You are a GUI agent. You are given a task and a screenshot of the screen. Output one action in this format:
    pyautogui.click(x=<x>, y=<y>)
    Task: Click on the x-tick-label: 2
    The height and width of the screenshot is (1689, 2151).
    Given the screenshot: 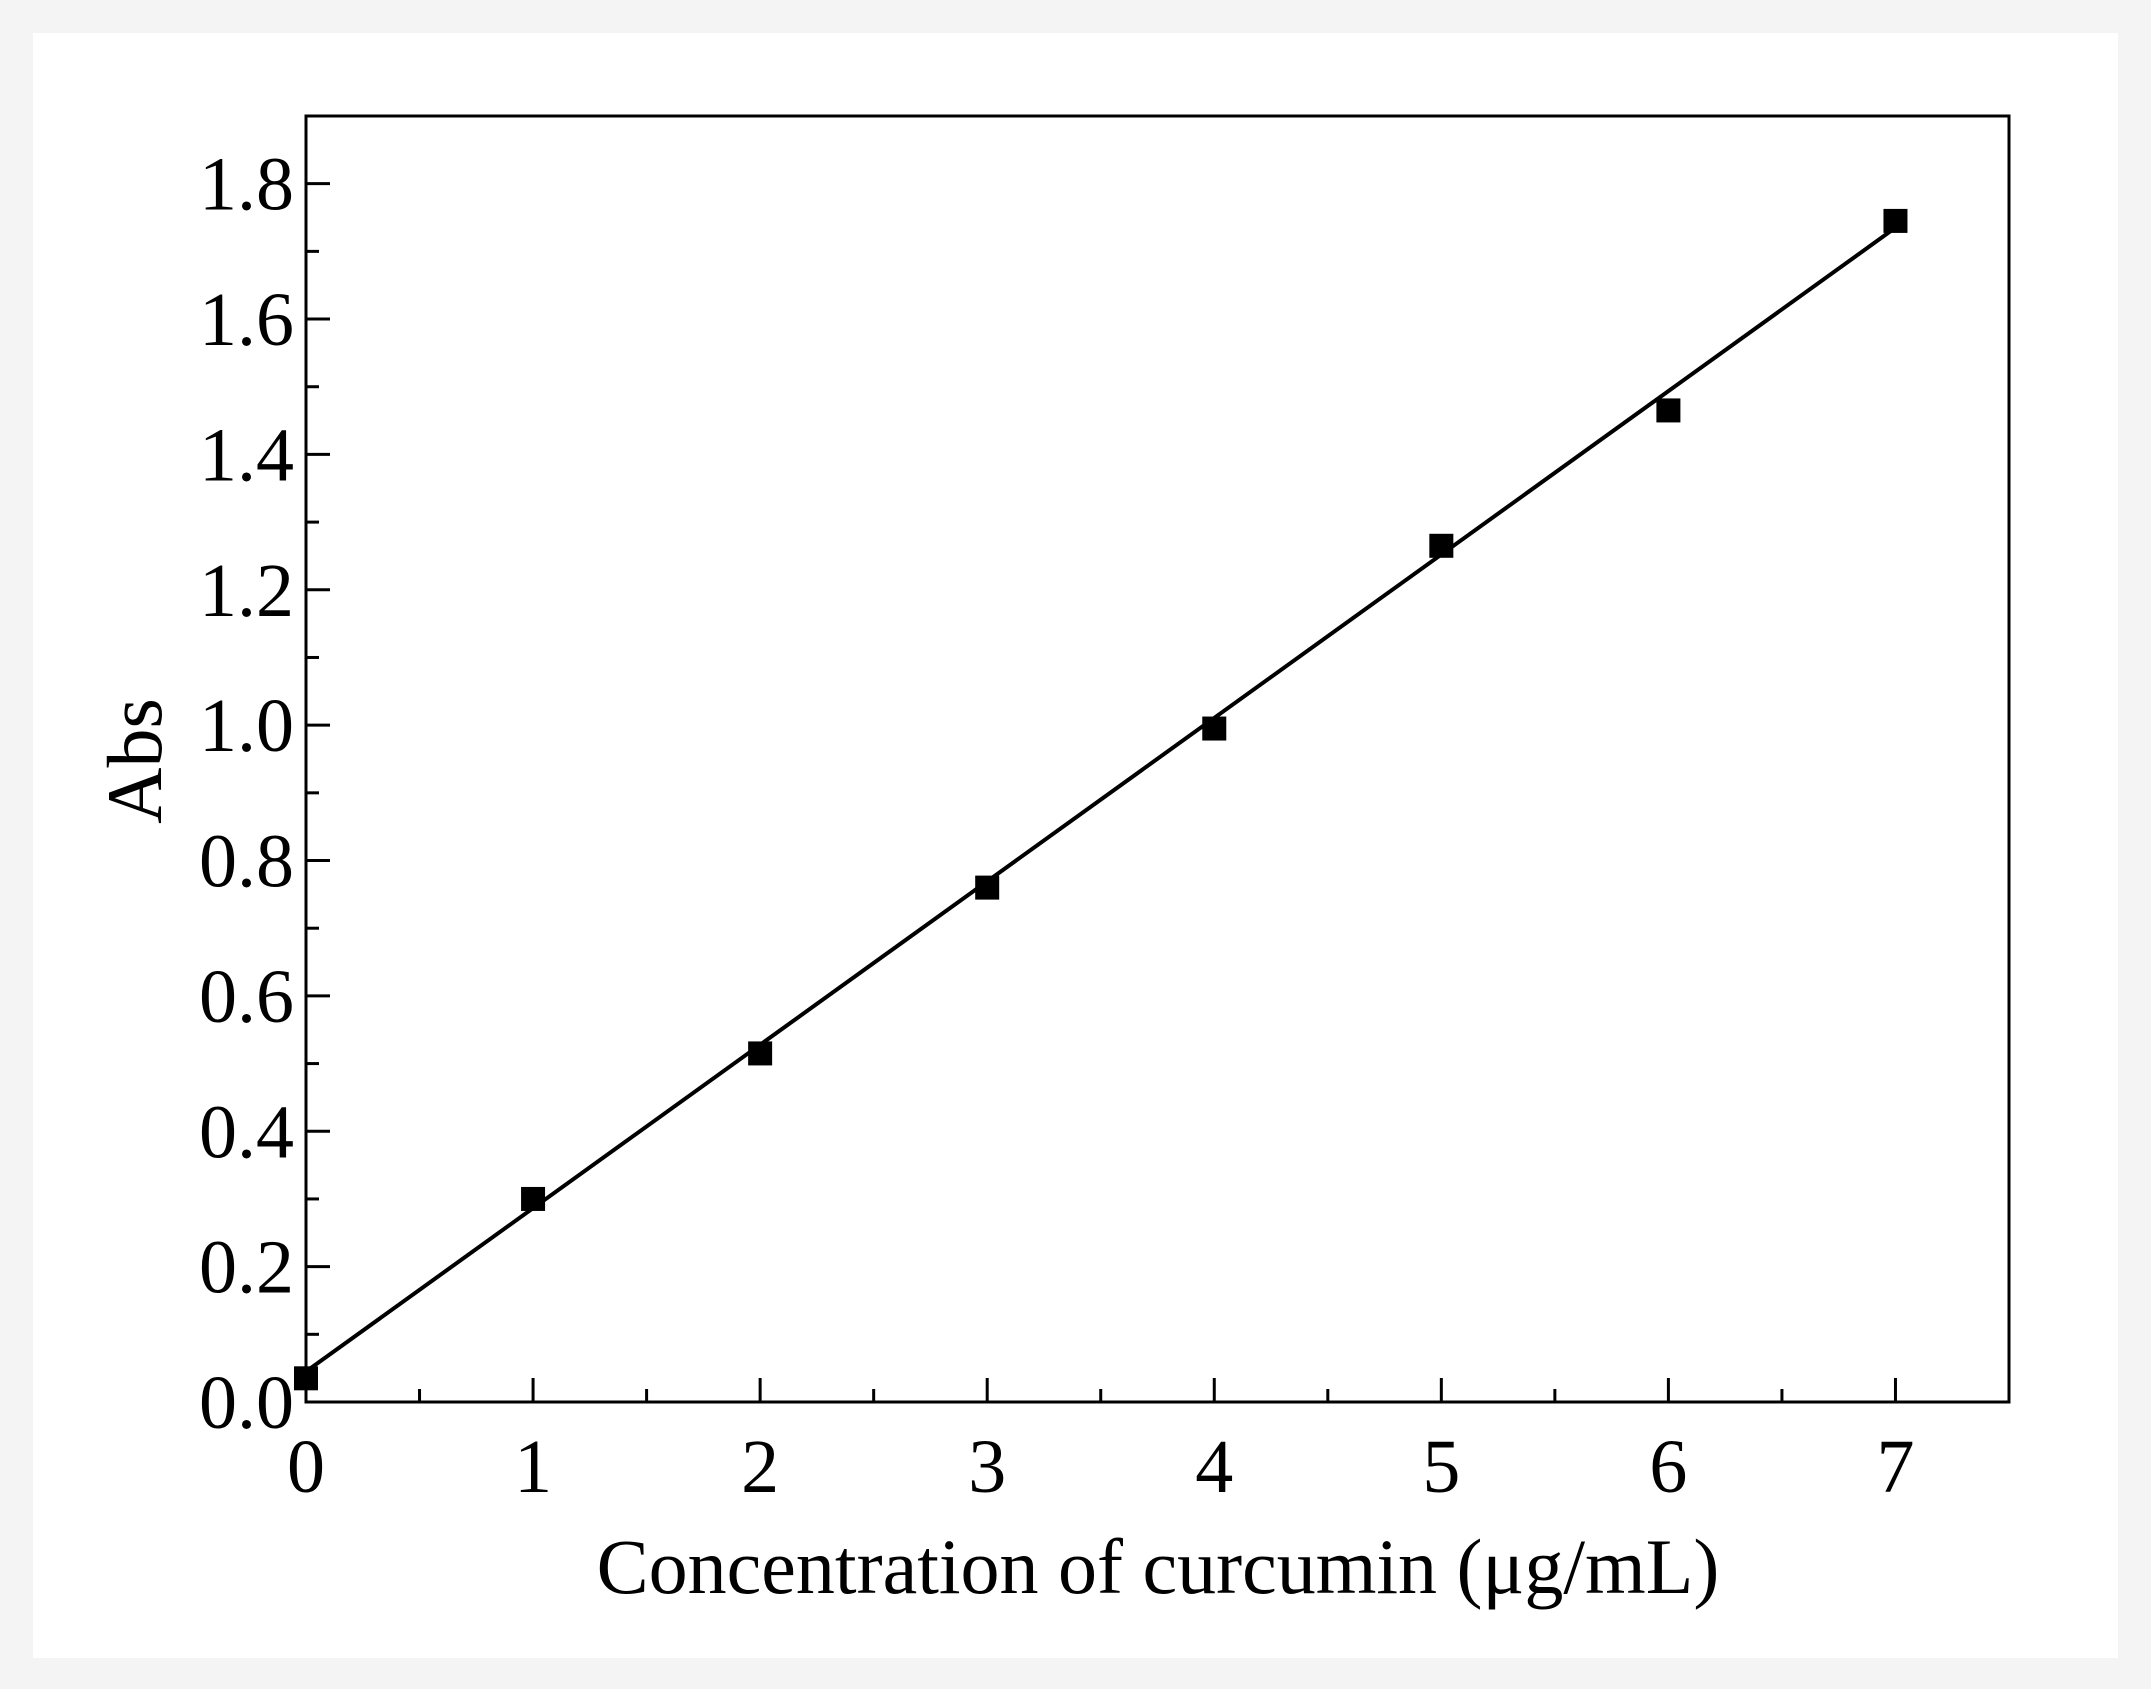 What is the action you would take?
    pyautogui.click(x=760, y=1467)
    